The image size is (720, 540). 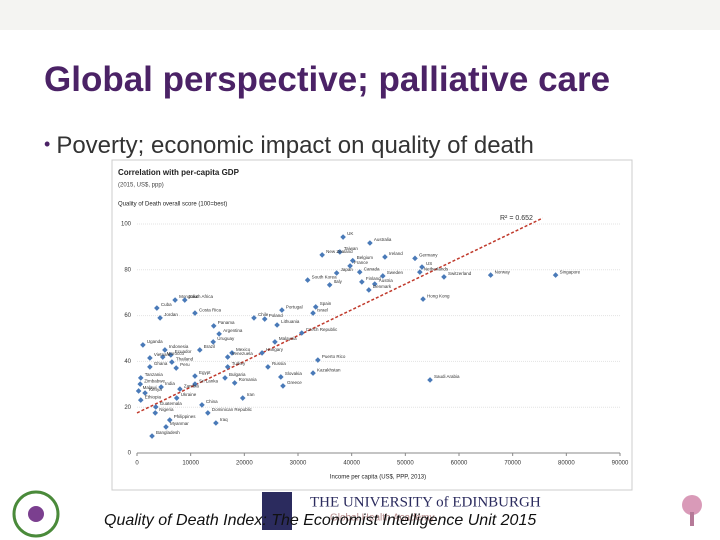 What do you see at coordinates (127, 362) in the screenshot?
I see `y-tick-label: 40` at bounding box center [127, 362].